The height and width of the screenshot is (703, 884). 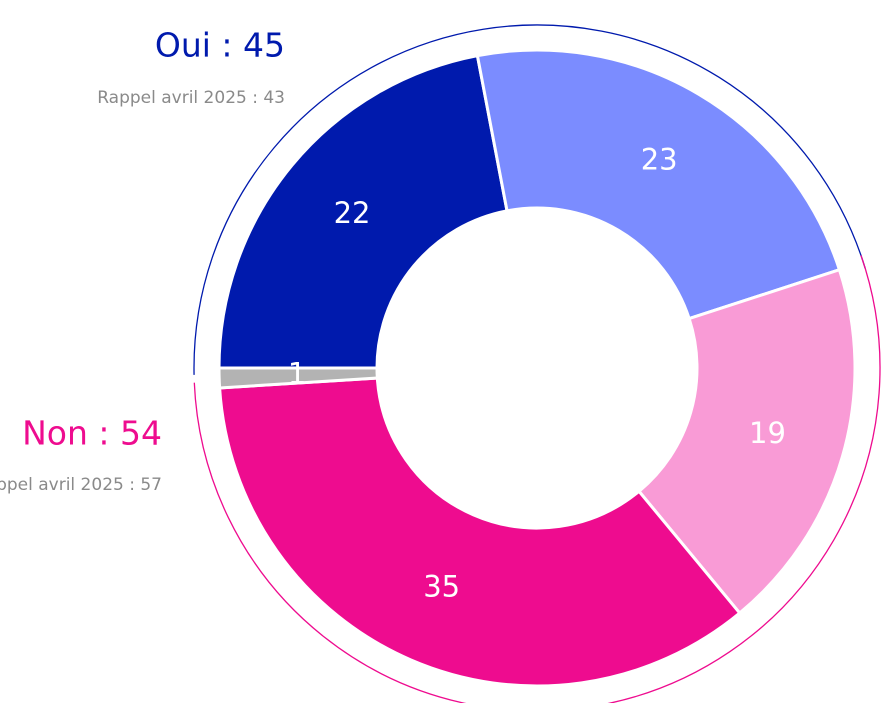 I want to click on segment-label: 1, so click(x=297, y=374).